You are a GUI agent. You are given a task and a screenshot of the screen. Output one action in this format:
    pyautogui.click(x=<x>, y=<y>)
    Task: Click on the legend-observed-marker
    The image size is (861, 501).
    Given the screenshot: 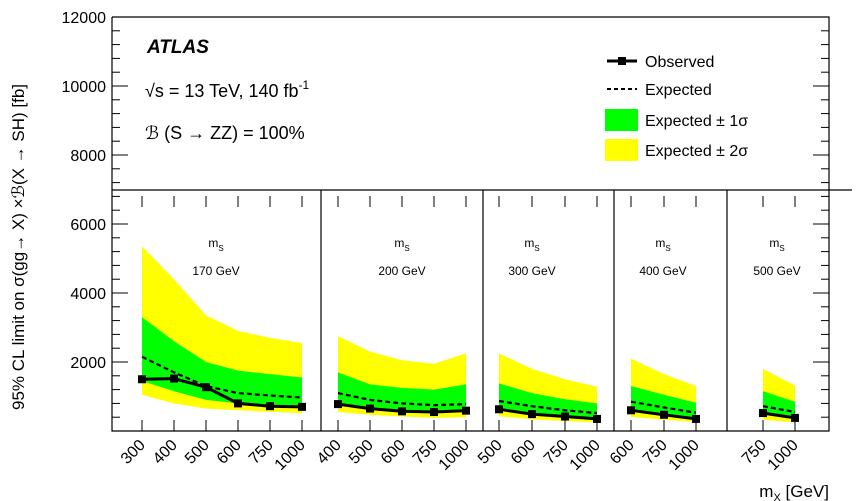 What is the action you would take?
    pyautogui.click(x=622, y=61)
    